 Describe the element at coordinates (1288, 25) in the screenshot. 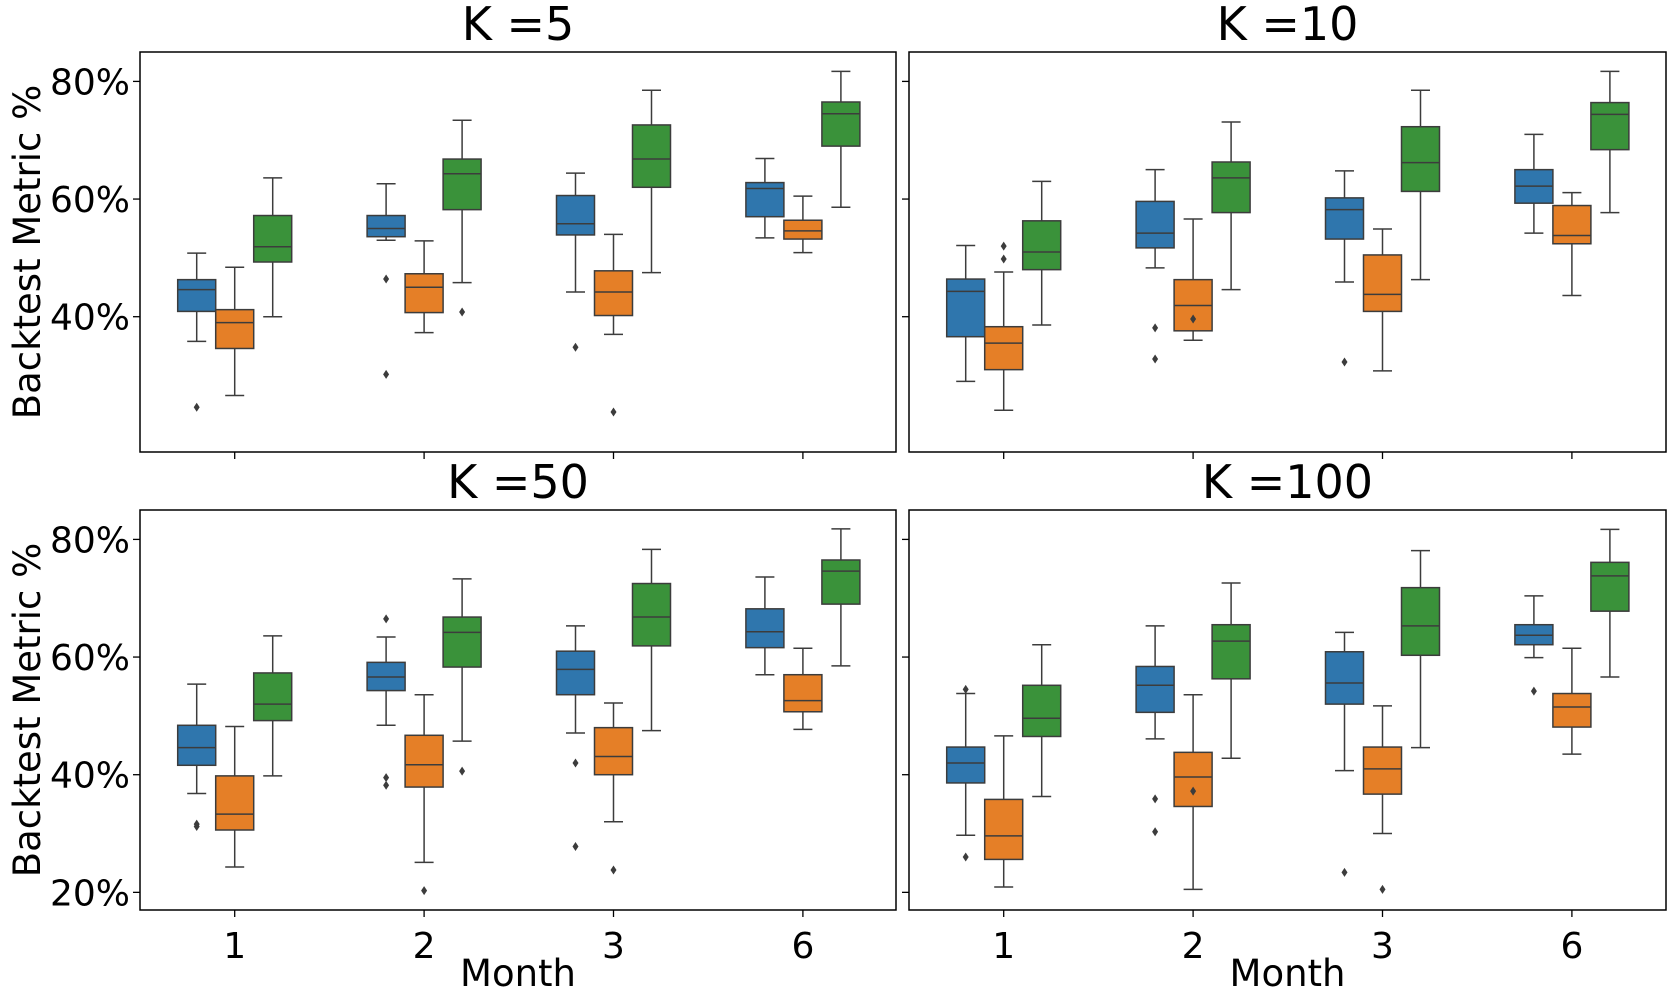

I see `panel-title: K =10` at that location.